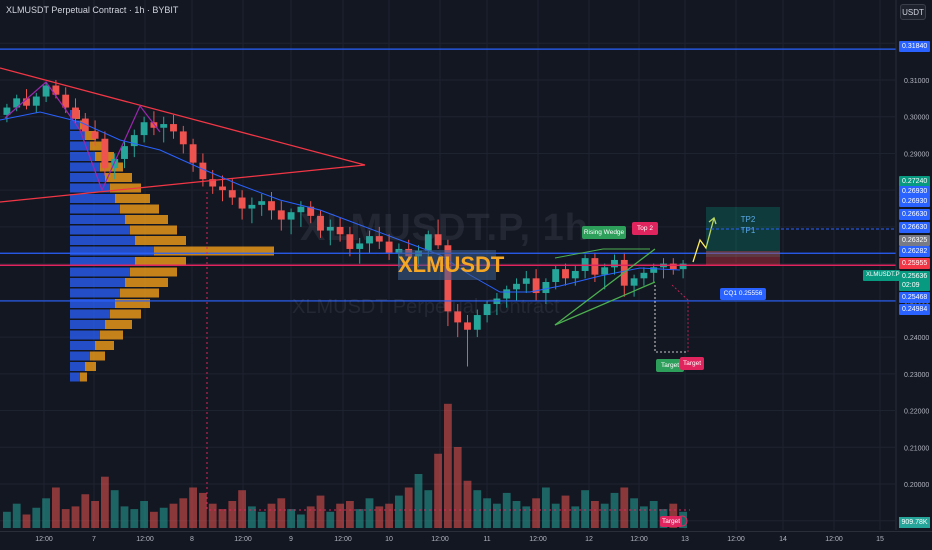  Describe the element at coordinates (916, 375) in the screenshot. I see `price-tick-label: 0.23000` at that location.